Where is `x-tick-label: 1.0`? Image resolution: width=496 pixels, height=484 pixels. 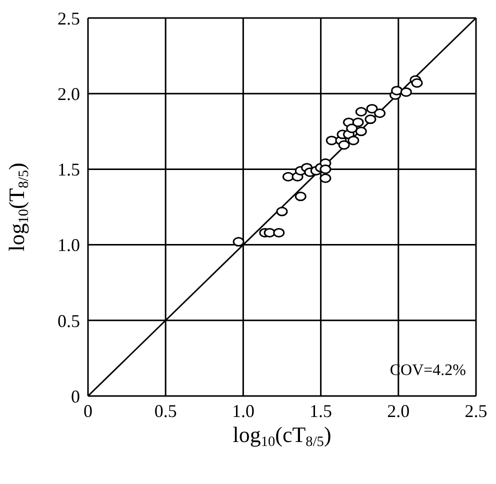 x-tick-label: 1.0 is located at coordinates (243, 410).